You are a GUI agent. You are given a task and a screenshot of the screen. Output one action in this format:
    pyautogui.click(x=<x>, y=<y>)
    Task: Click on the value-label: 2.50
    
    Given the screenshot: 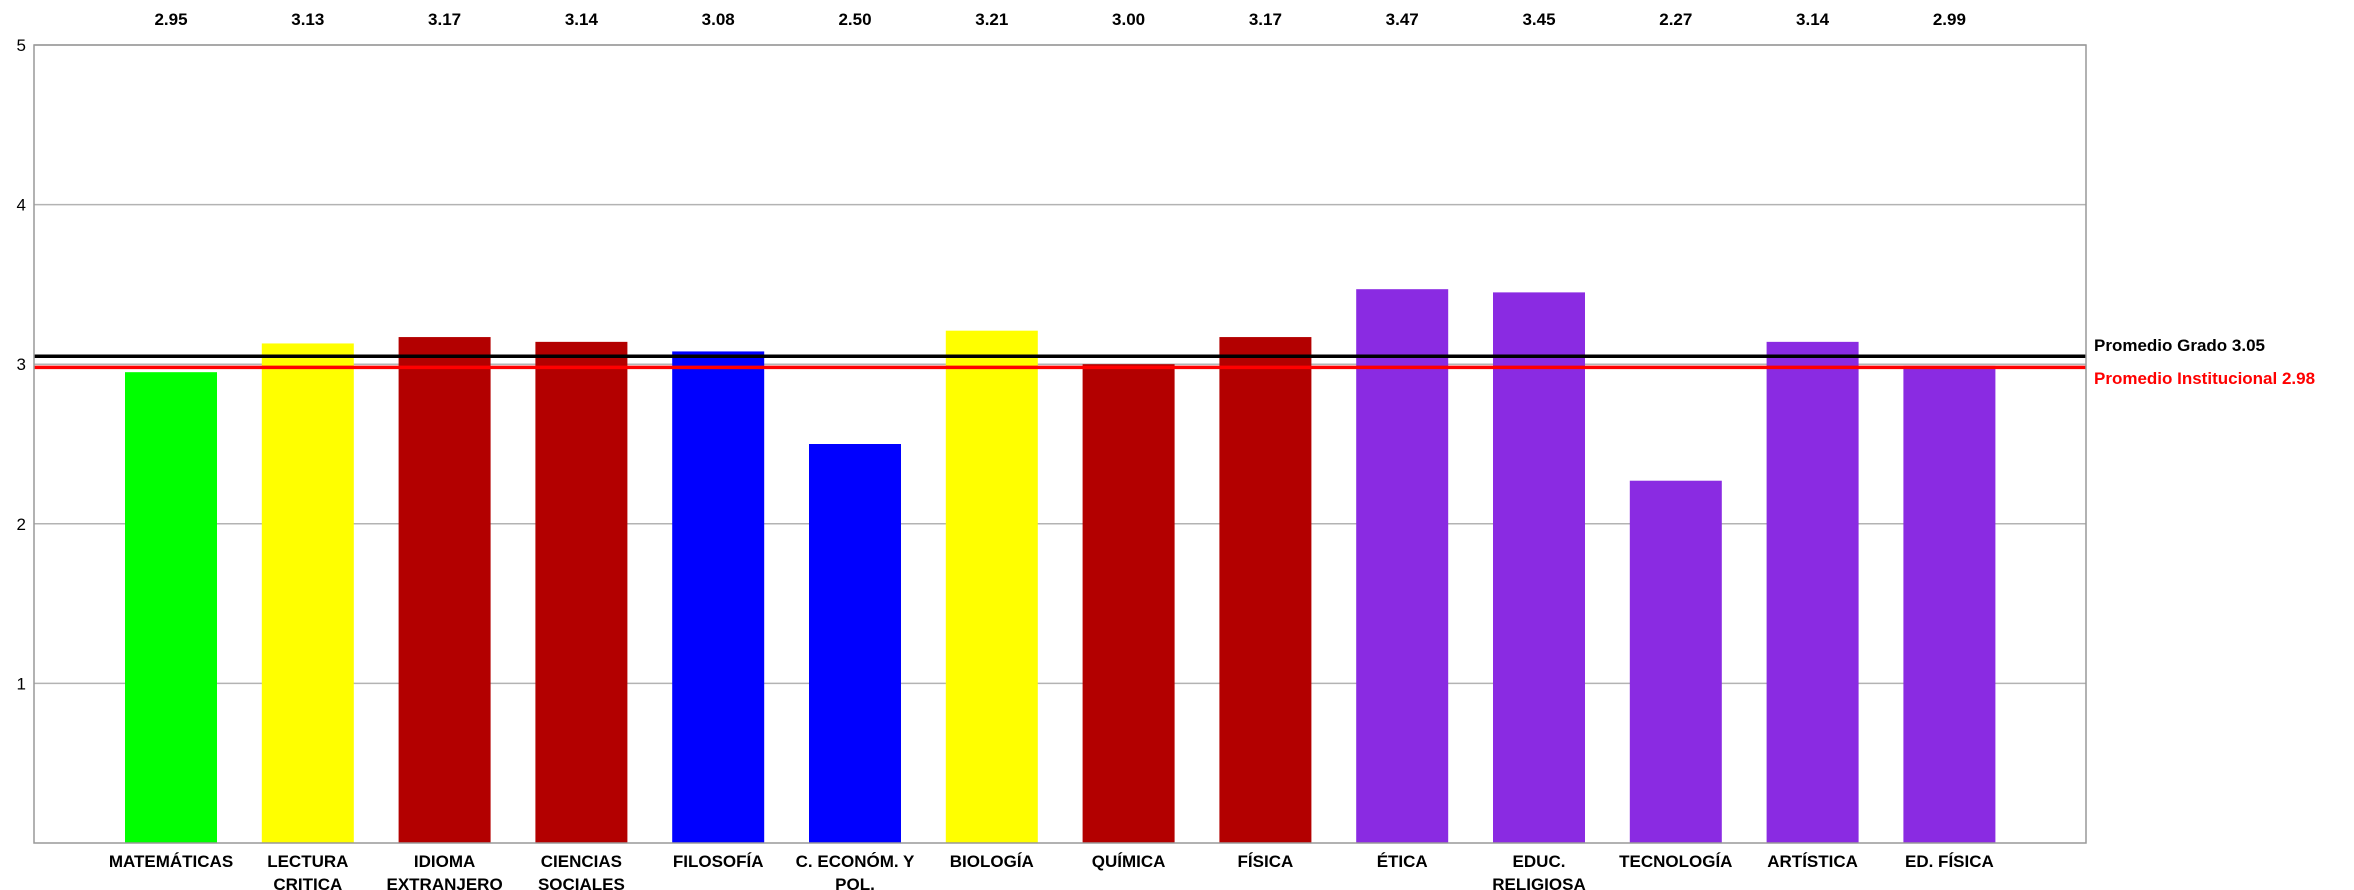 What is the action you would take?
    pyautogui.click(x=854, y=19)
    